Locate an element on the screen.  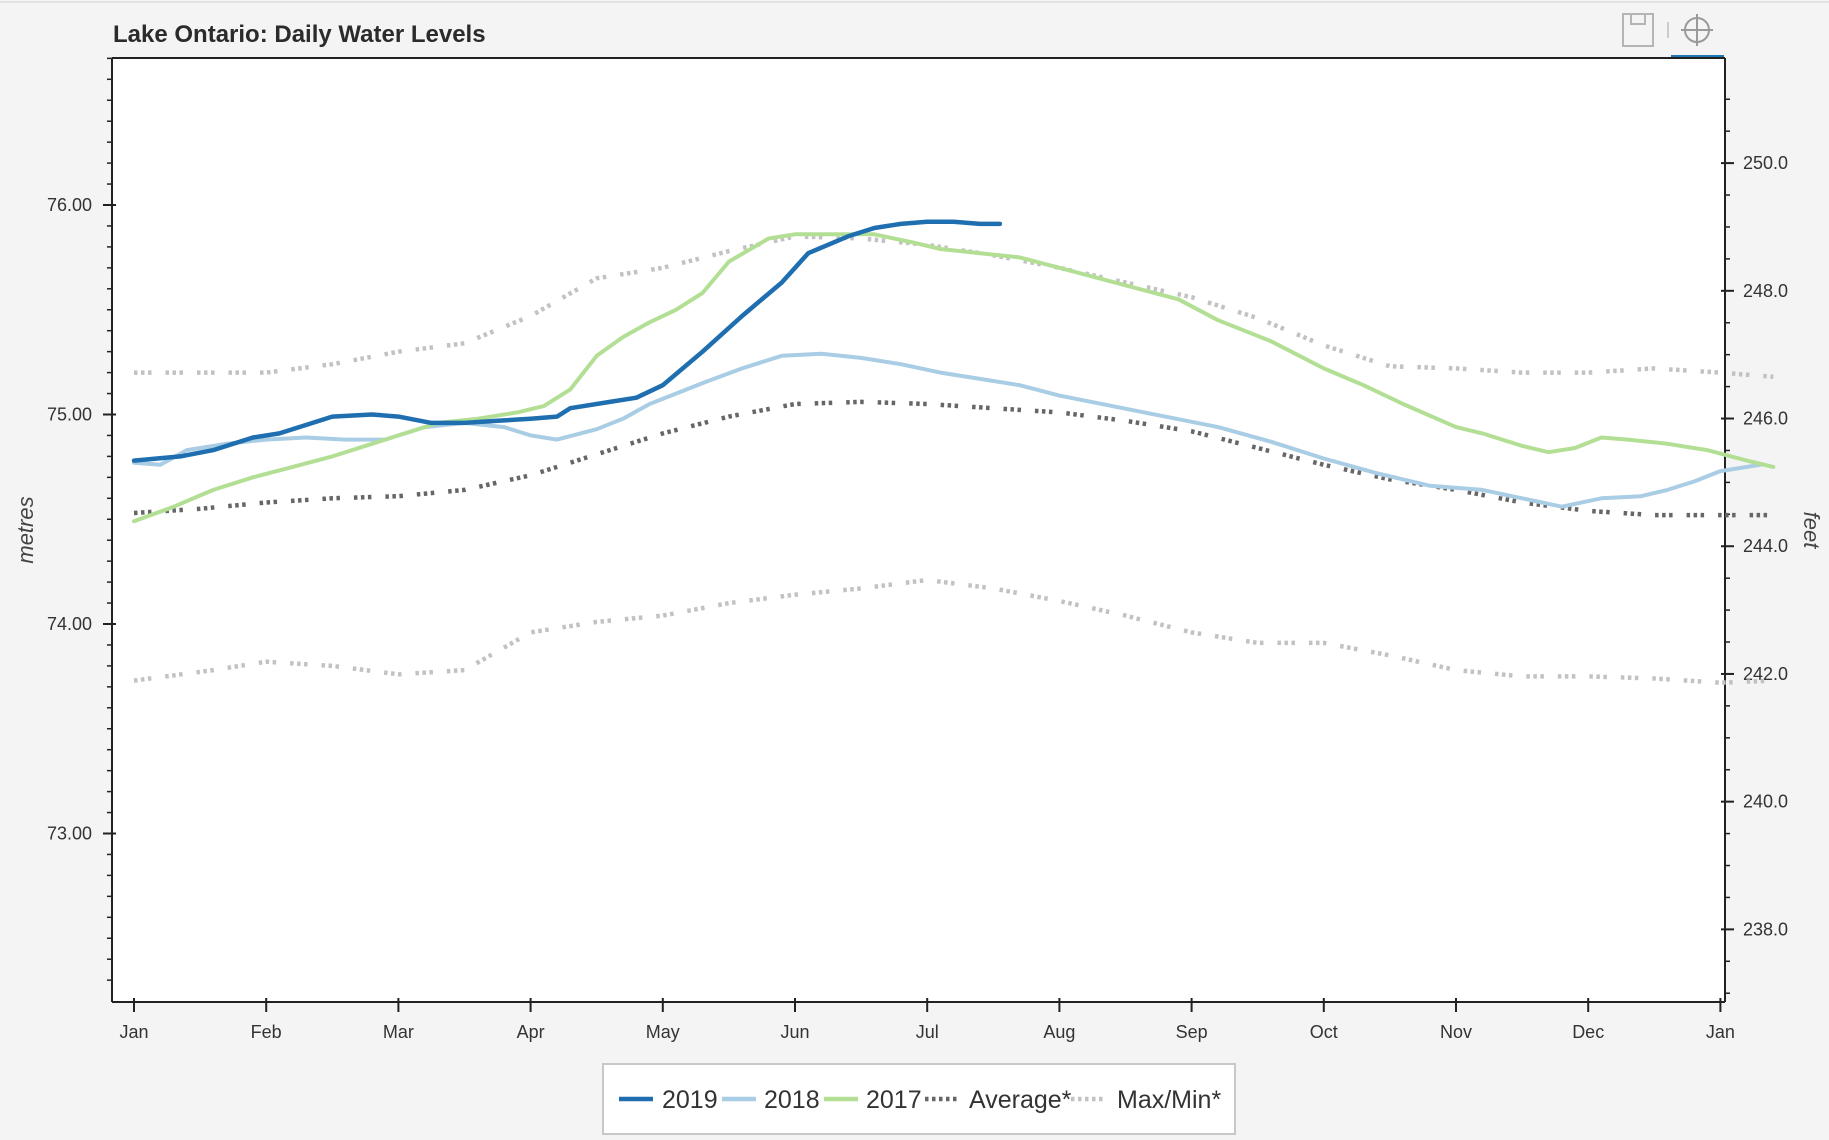
x-tick-label: Dec is located at coordinates (1588, 1032).